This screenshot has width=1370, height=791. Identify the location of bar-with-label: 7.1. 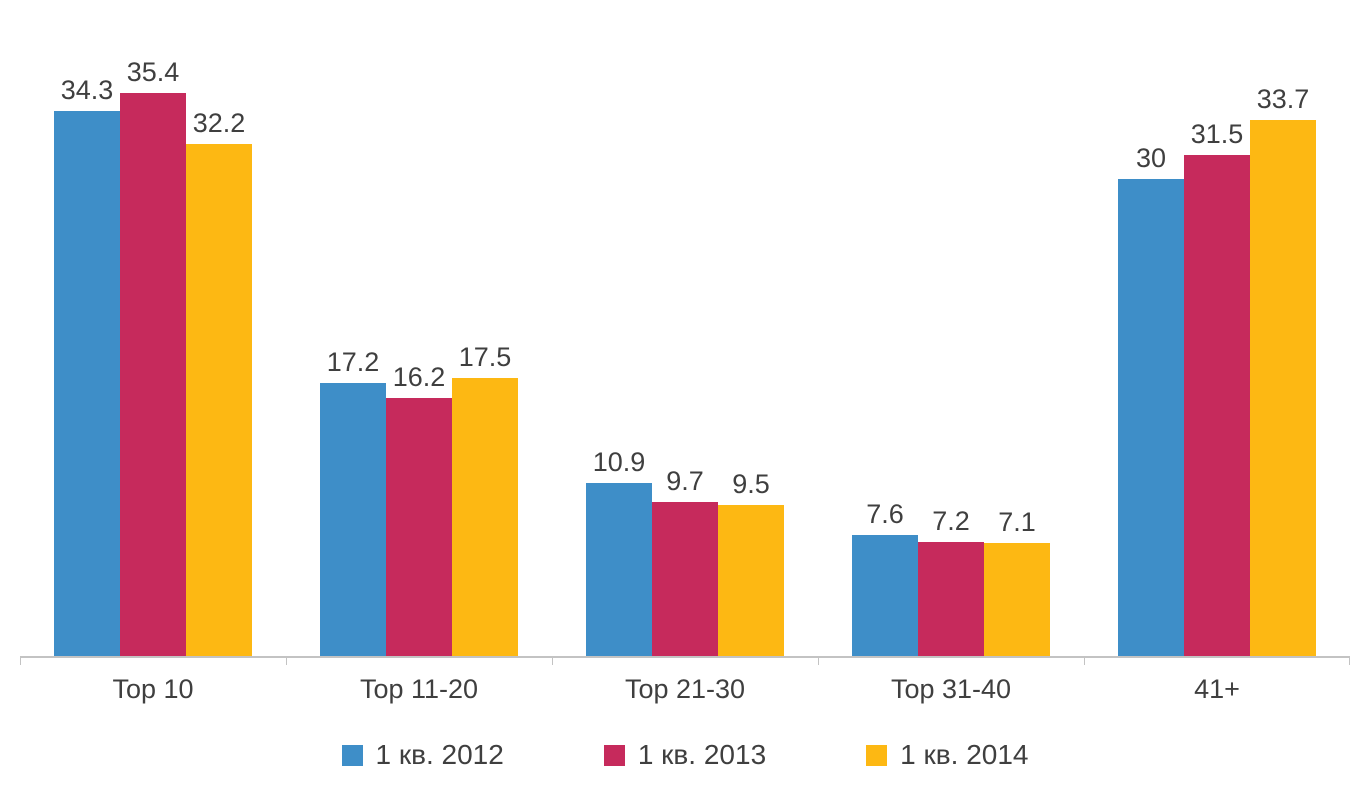
(1017, 581).